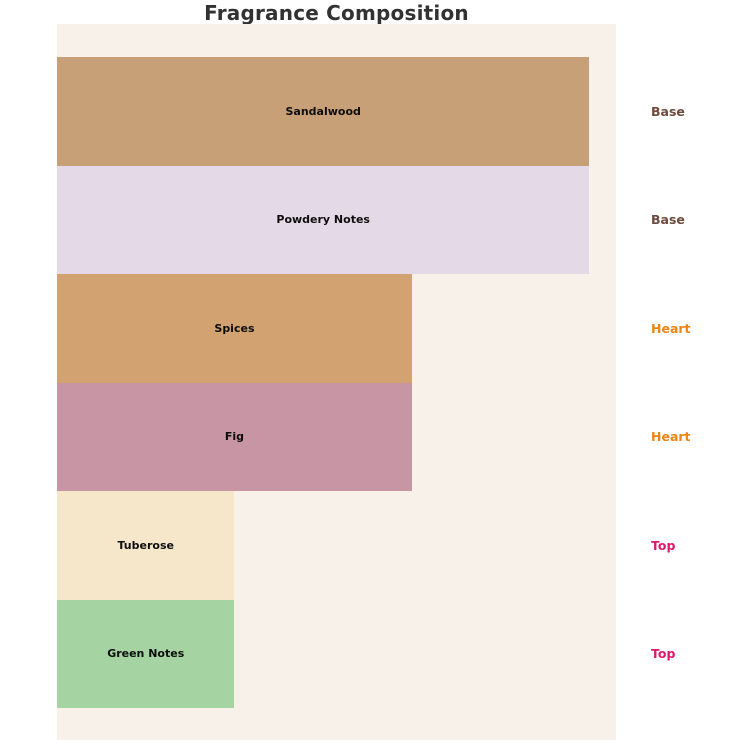 This screenshot has height=746, width=746. I want to click on tier-label-green-notes: Top, so click(663, 654).